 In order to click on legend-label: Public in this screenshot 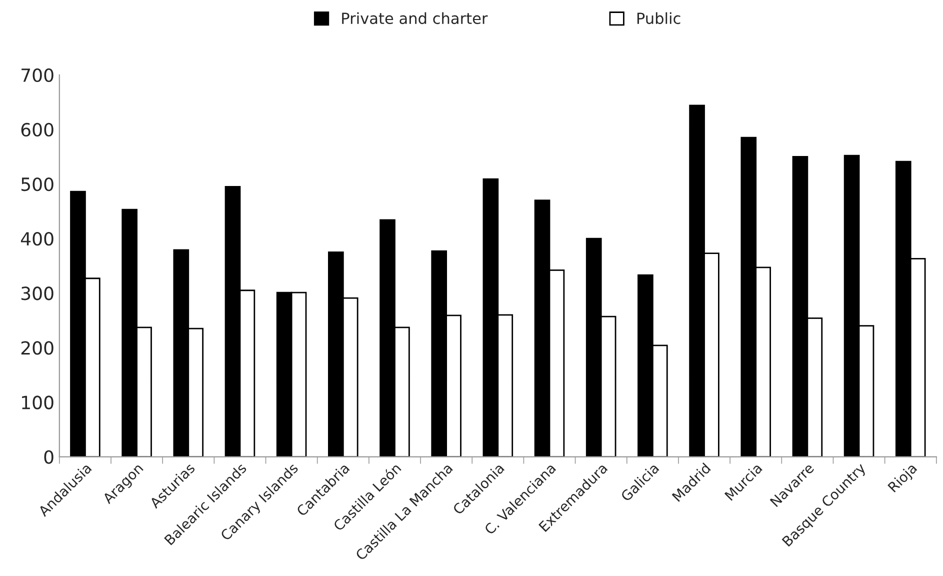, I will do `click(658, 18)`.